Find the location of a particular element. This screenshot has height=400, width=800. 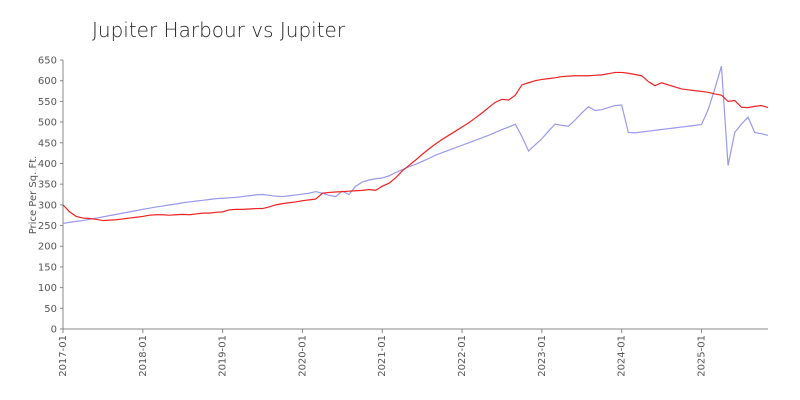

y-tick-label: 250 is located at coordinates (47, 226).